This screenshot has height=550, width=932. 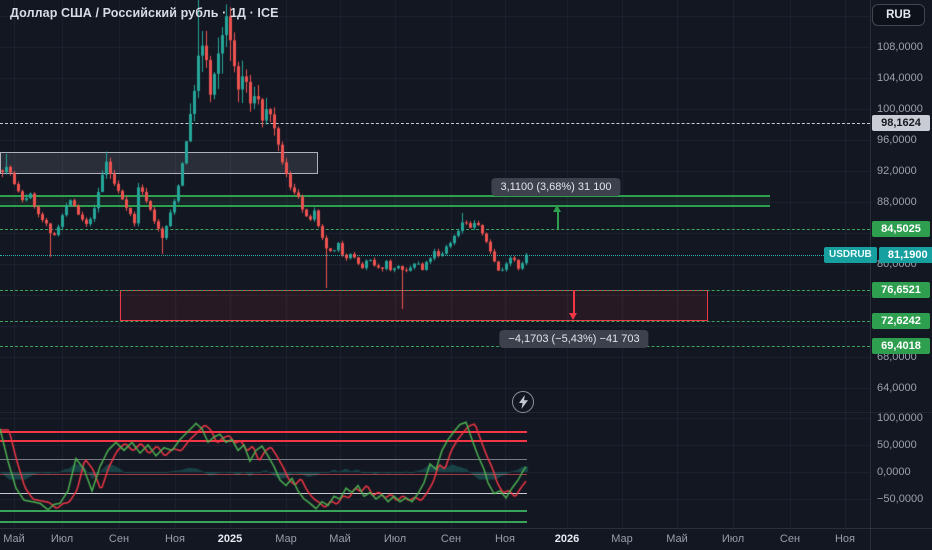 What do you see at coordinates (898, 15) in the screenshot?
I see `currency-button: RUB` at bounding box center [898, 15].